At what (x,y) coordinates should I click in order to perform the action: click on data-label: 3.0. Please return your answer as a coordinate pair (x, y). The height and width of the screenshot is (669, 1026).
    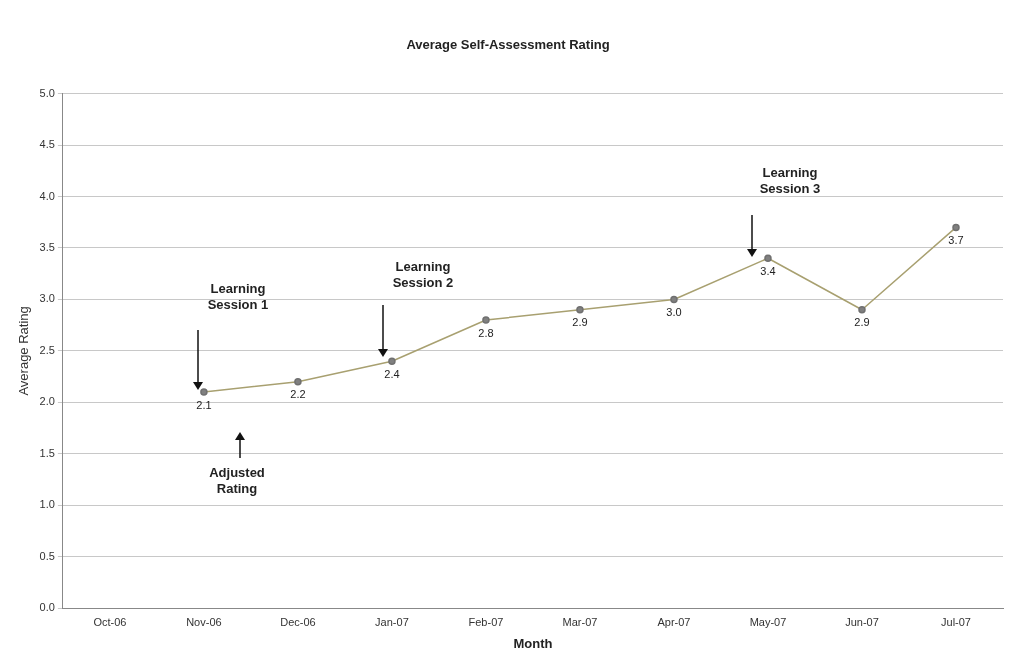
    Looking at the image, I should click on (674, 311).